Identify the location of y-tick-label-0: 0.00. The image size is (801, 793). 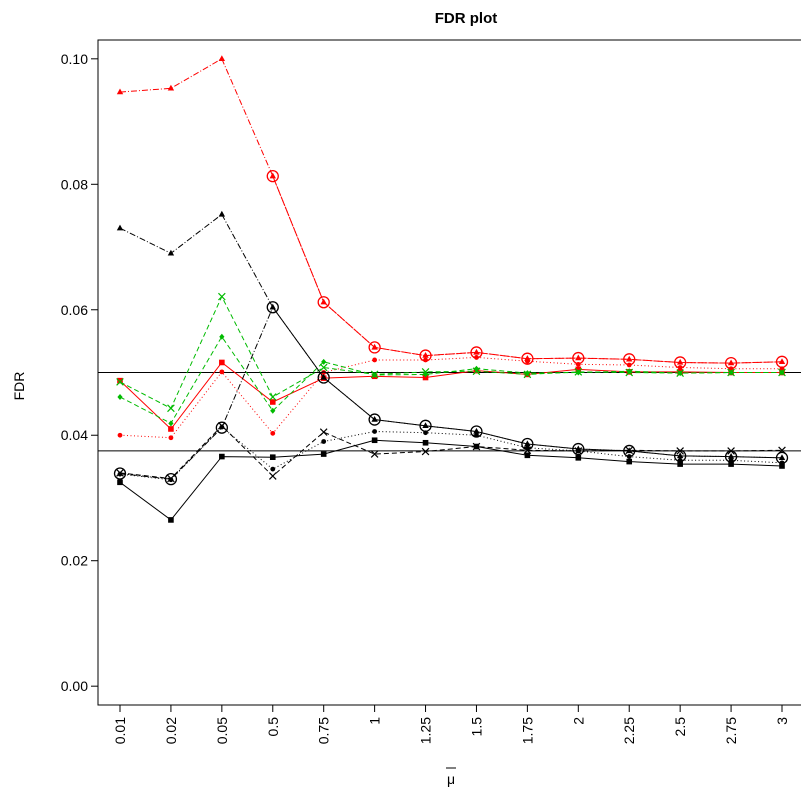
(74, 686).